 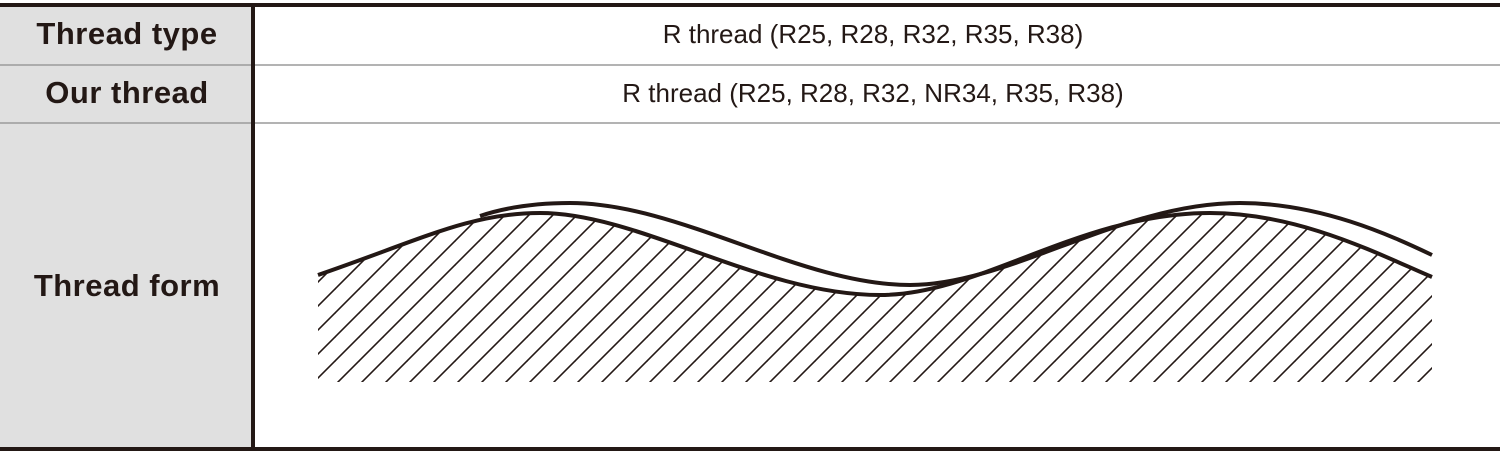 I want to click on row-header: Our thread, so click(x=126, y=92).